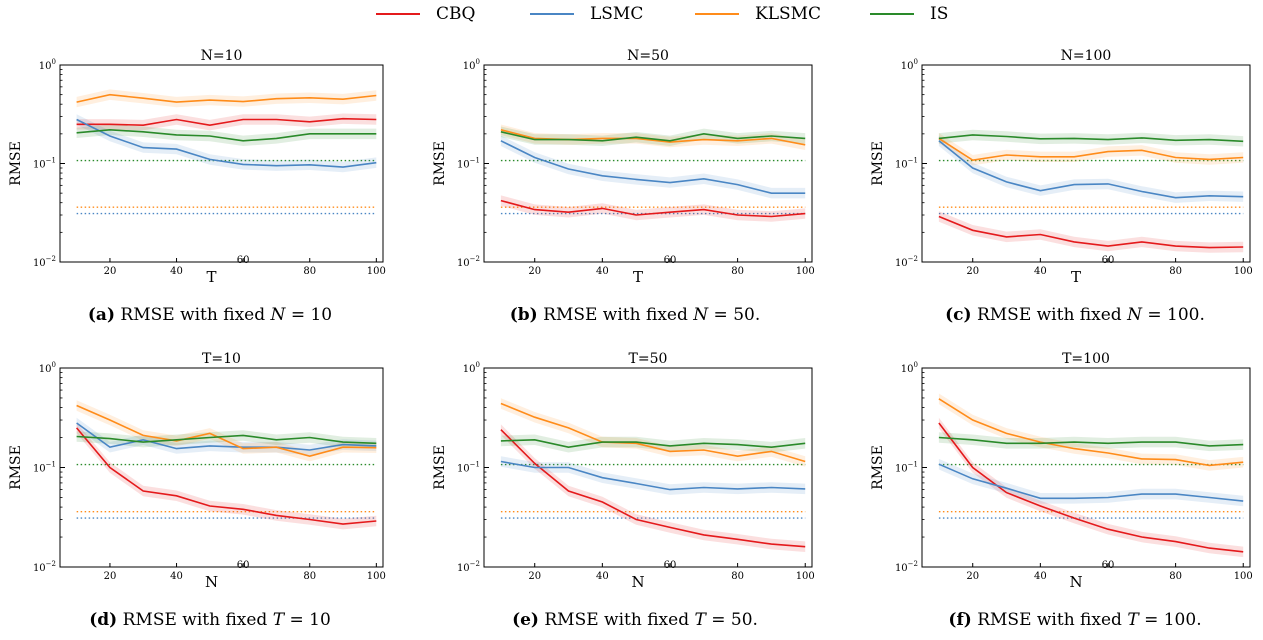 The width and height of the screenshot is (1263, 640). I want to click on caption-d: (d) RMSE with fixed T = 10, so click(210, 620).